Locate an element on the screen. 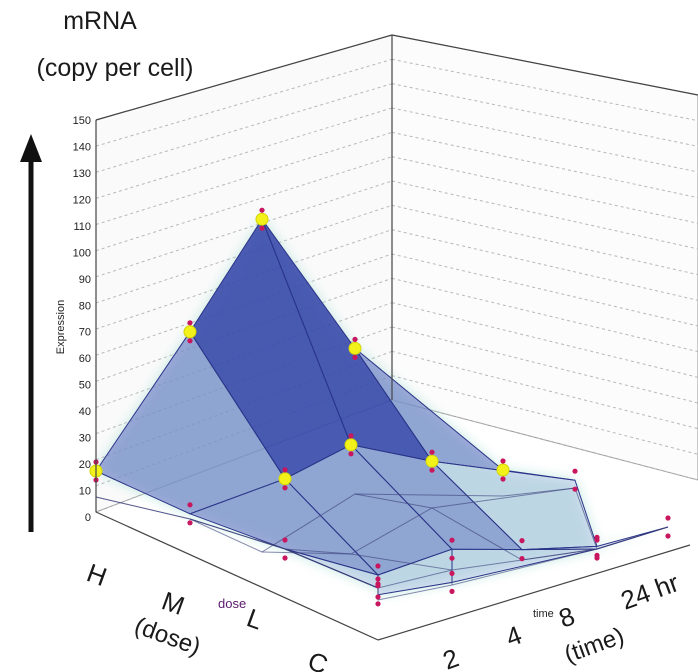 The image size is (698, 672). z-tick-label: 20 is located at coordinates (85, 465).